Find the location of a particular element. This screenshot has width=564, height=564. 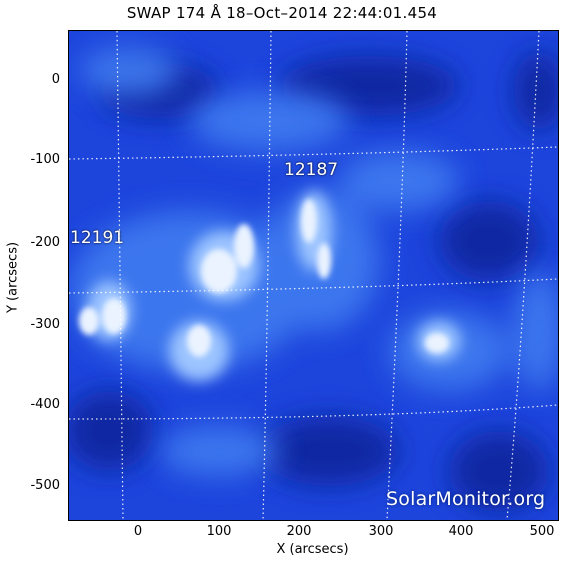

y-tick-label: -100 is located at coordinates (45, 159).